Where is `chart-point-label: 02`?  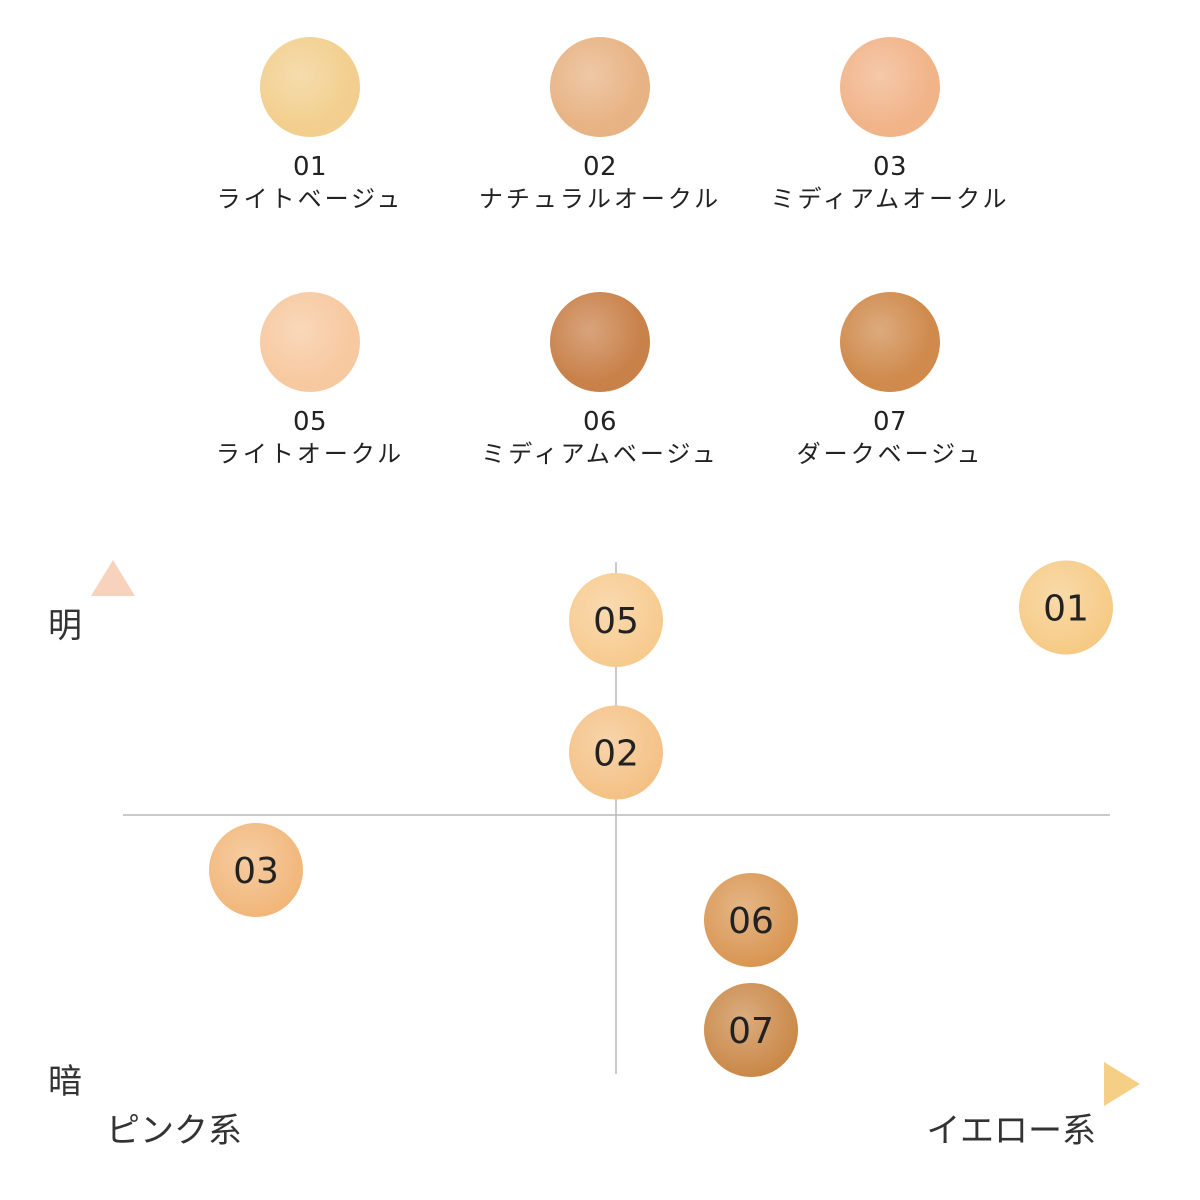
chart-point-label: 02 is located at coordinates (616, 754).